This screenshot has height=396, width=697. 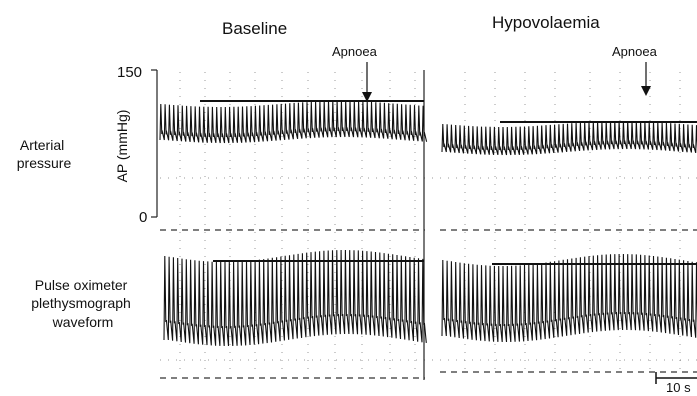 What do you see at coordinates (143, 217) in the screenshot?
I see `y-tick-min: 0` at bounding box center [143, 217].